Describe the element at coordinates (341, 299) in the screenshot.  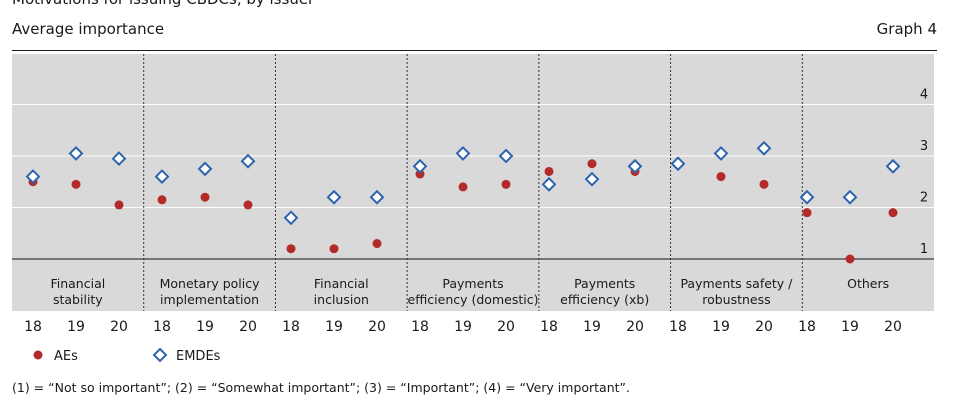
I see `category-label: inclusion` at that location.